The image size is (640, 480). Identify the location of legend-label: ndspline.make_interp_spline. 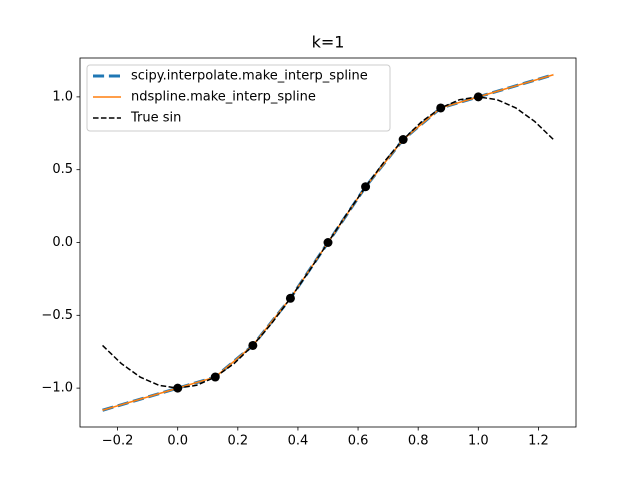
(223, 97).